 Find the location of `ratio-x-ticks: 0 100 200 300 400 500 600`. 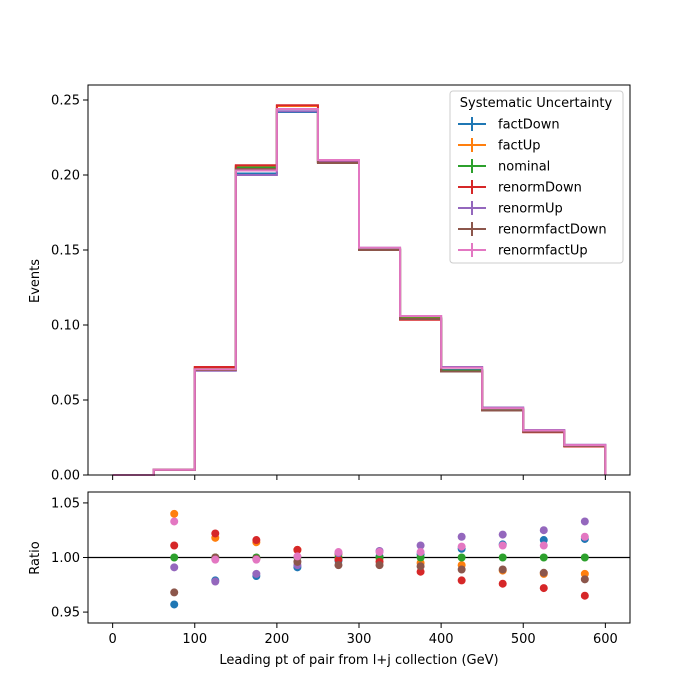

ratio-x-ticks: 0 100 200 300 400 500 600 is located at coordinates (363, 635).